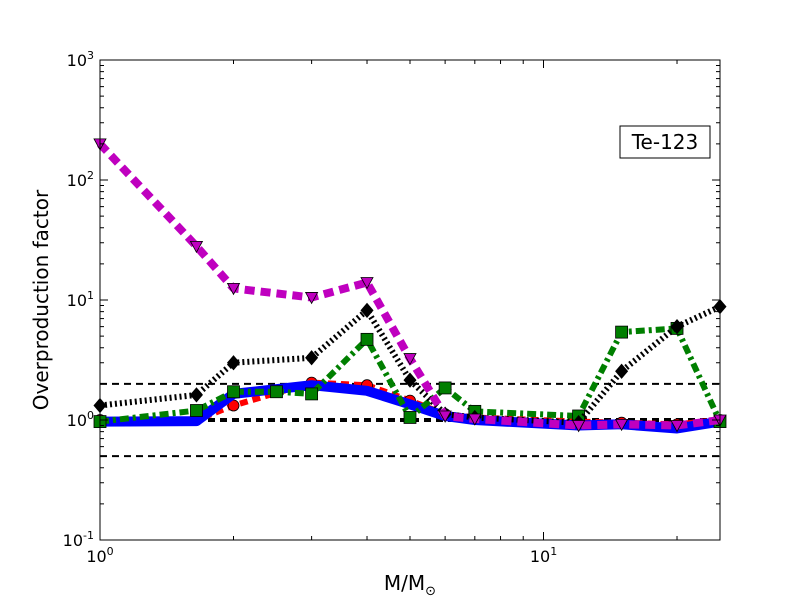  I want to click on x-axis-label: M/M⊙, so click(410, 585).